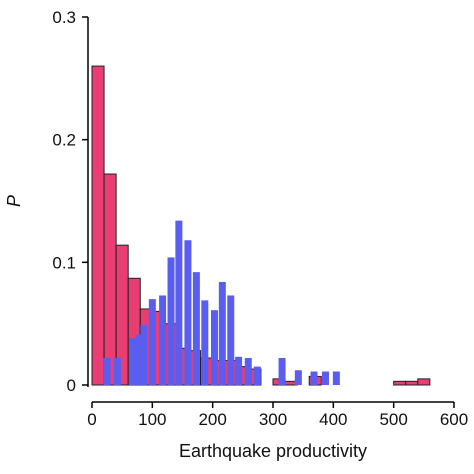 Image resolution: width=474 pixels, height=474 pixels. I want to click on y-tick-label-2: 0.2, so click(64, 140).